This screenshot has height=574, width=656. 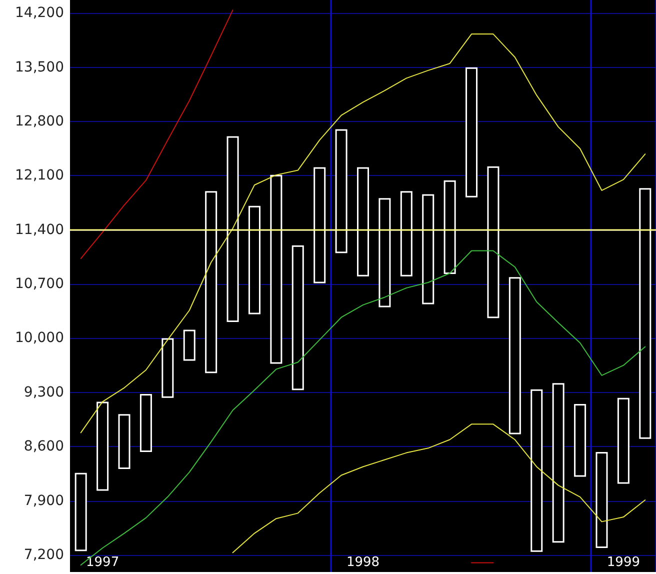 What do you see at coordinates (44, 392) in the screenshot?
I see `y-tick-label: 9,300` at bounding box center [44, 392].